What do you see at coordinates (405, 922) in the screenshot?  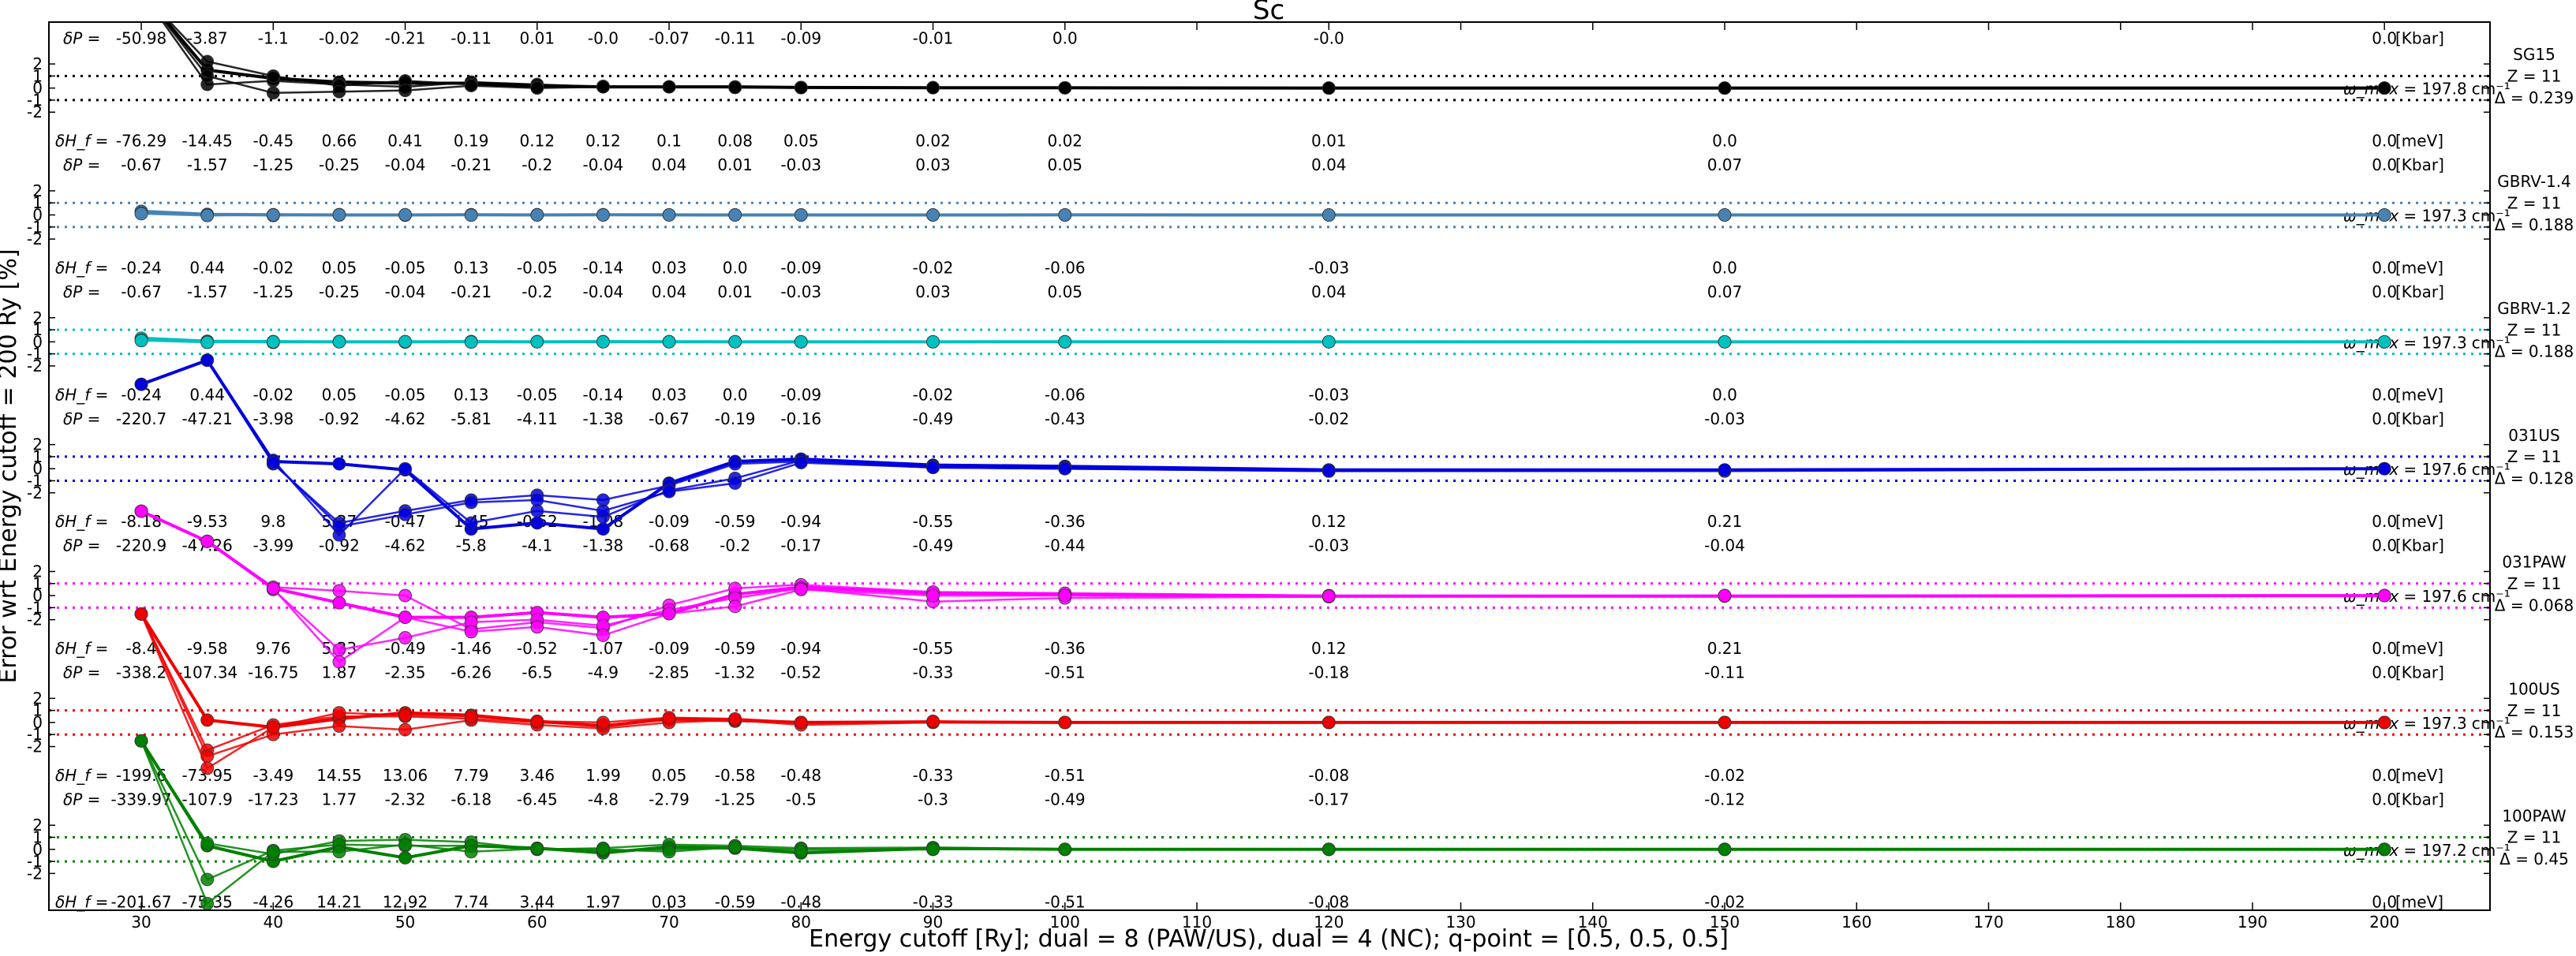 I see `x-tick-label: 50` at bounding box center [405, 922].